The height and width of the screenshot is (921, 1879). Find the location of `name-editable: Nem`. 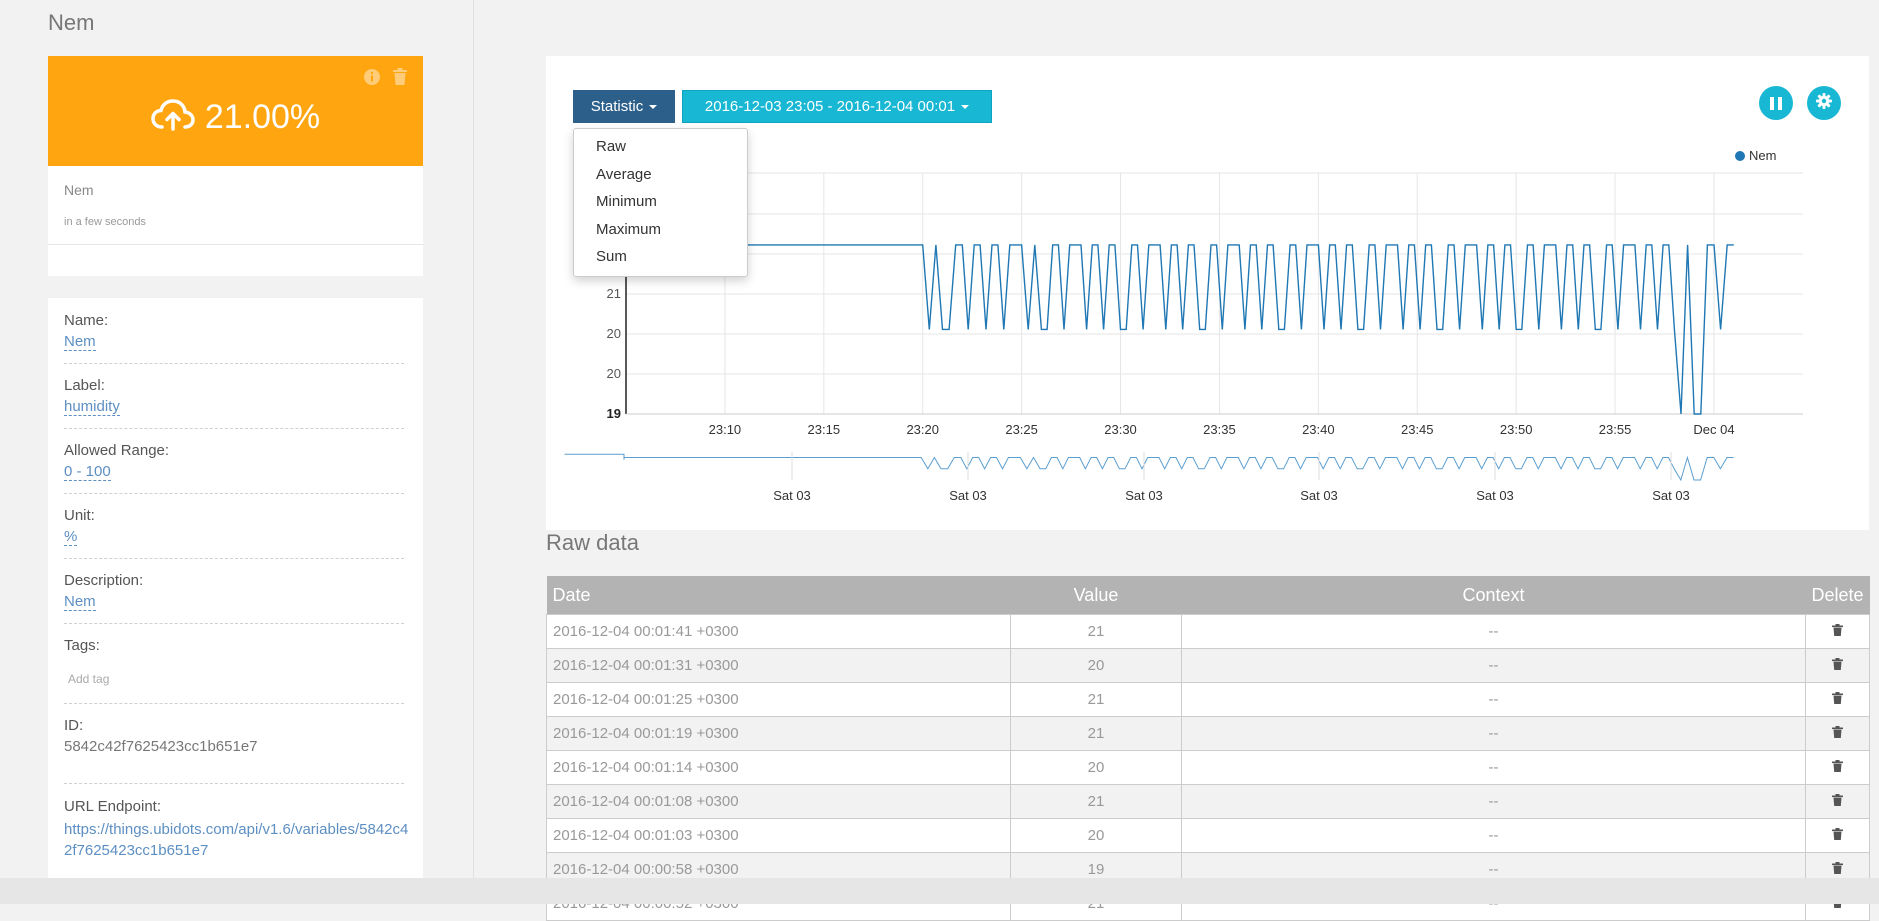

name-editable: Nem is located at coordinates (80, 342).